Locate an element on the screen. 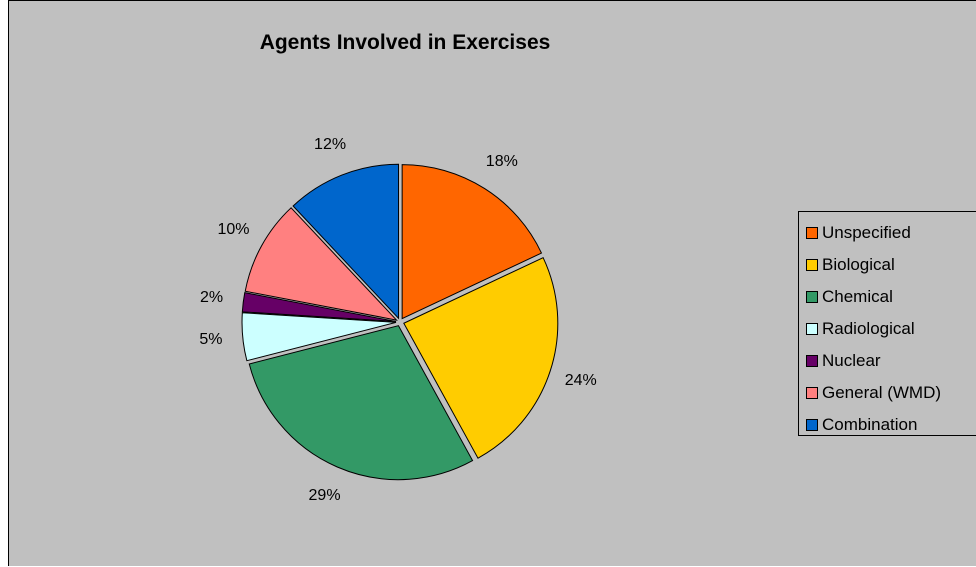  legend-item: Unspecified is located at coordinates (891, 233).